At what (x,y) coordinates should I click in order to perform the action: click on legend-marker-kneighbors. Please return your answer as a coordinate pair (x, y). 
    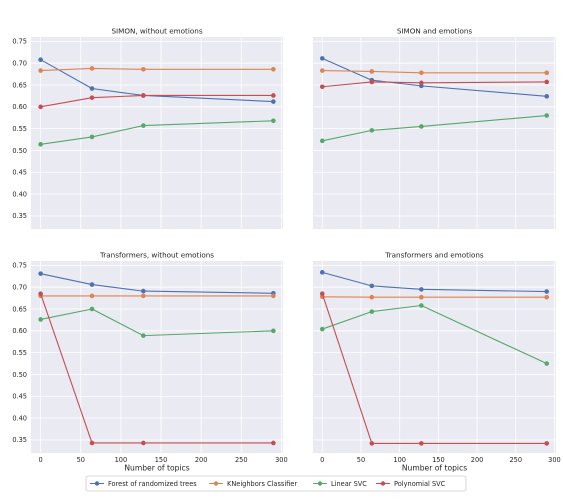
    Looking at the image, I should click on (216, 483).